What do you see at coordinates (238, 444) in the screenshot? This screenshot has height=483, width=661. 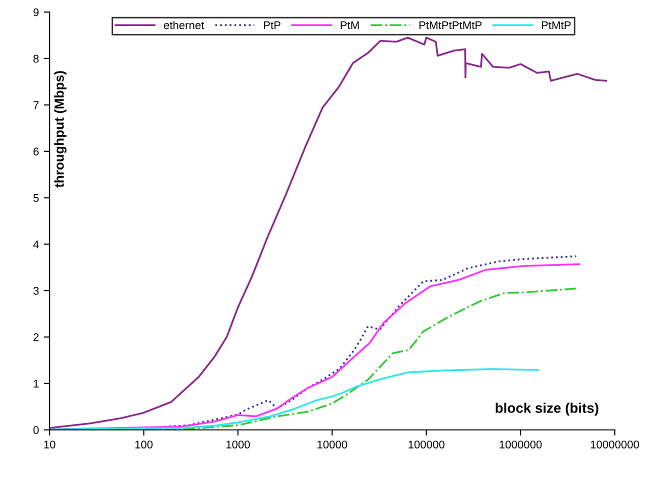 I see `x-tick-label: 1000` at bounding box center [238, 444].